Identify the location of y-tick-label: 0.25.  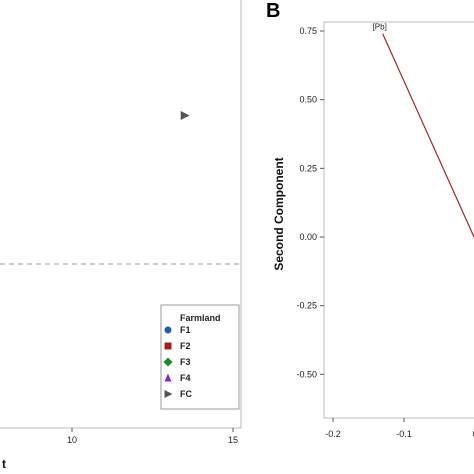
(308, 168).